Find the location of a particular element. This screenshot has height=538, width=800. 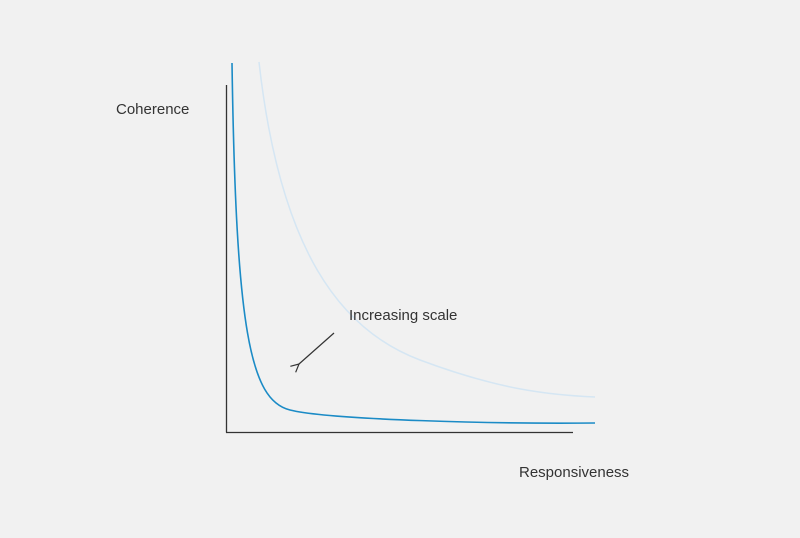

y-axis-label: Coherence is located at coordinates (152, 109).